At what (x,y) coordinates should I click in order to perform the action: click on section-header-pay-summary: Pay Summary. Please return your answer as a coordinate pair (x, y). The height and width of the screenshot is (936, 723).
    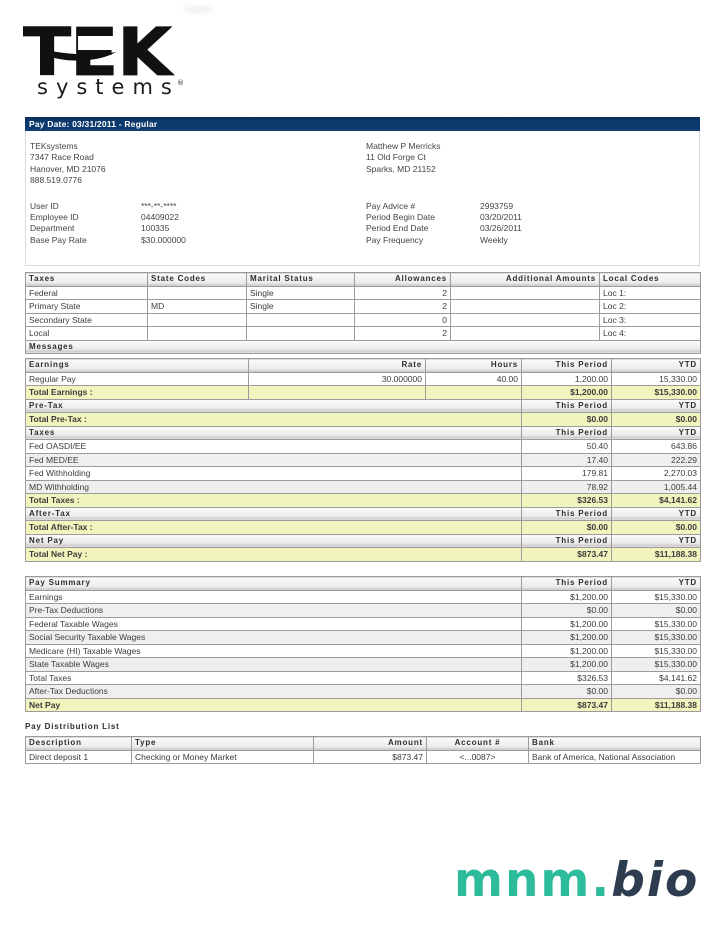
    Looking at the image, I should click on (273, 583).